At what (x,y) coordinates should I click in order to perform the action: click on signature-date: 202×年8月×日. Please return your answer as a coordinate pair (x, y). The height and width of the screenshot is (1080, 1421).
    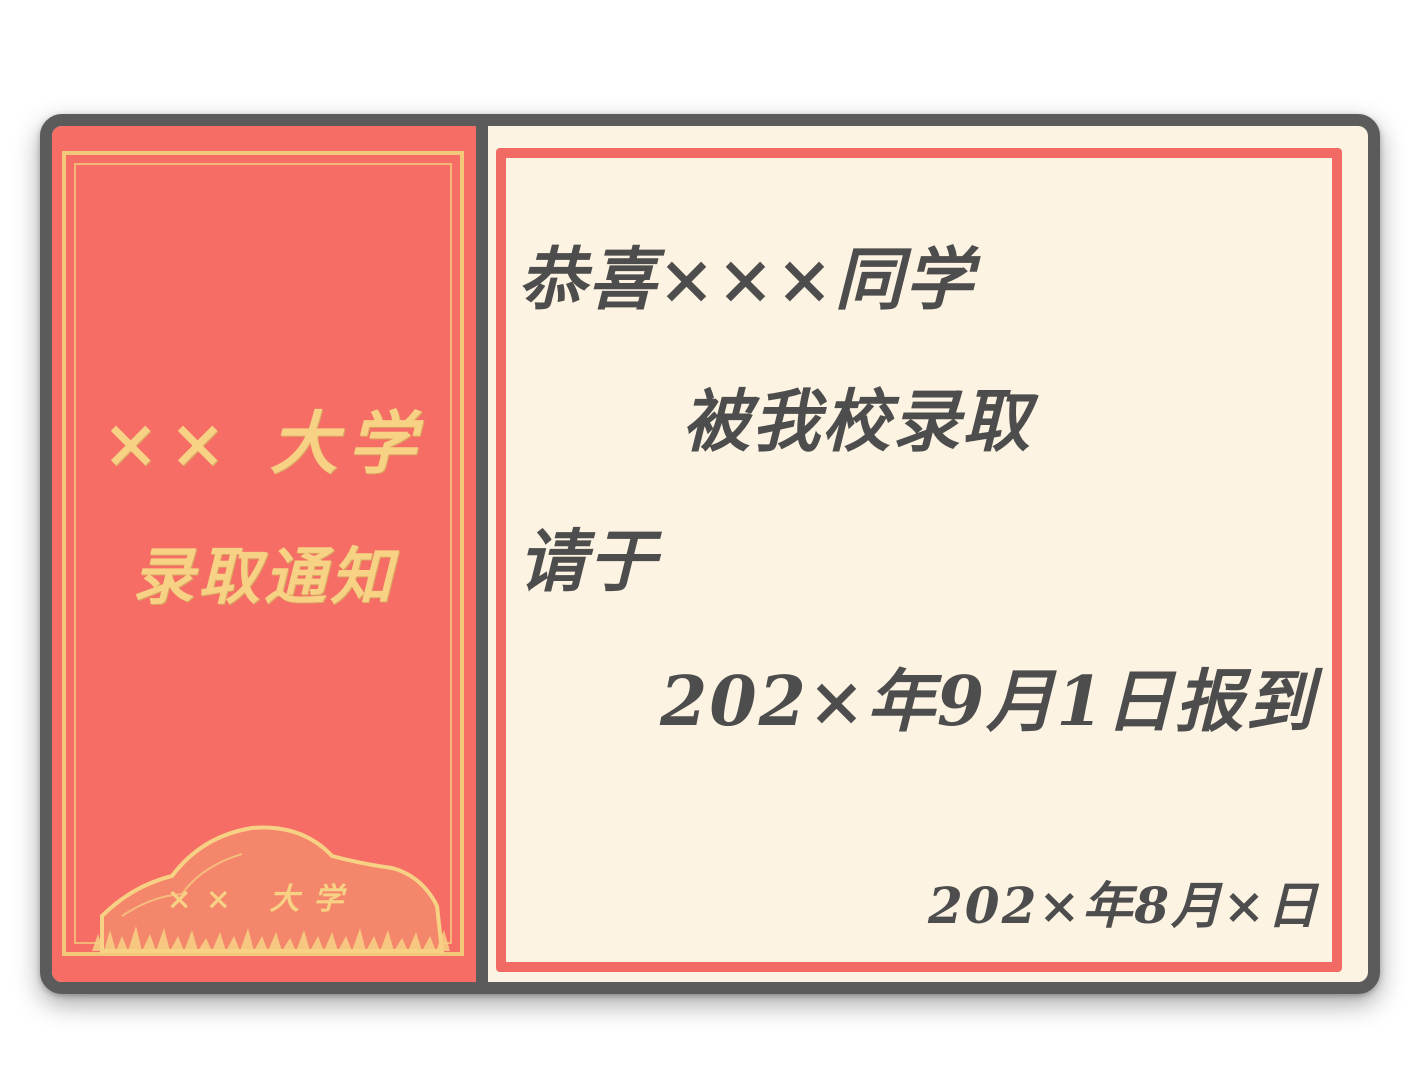
    Looking at the image, I should click on (1123, 905).